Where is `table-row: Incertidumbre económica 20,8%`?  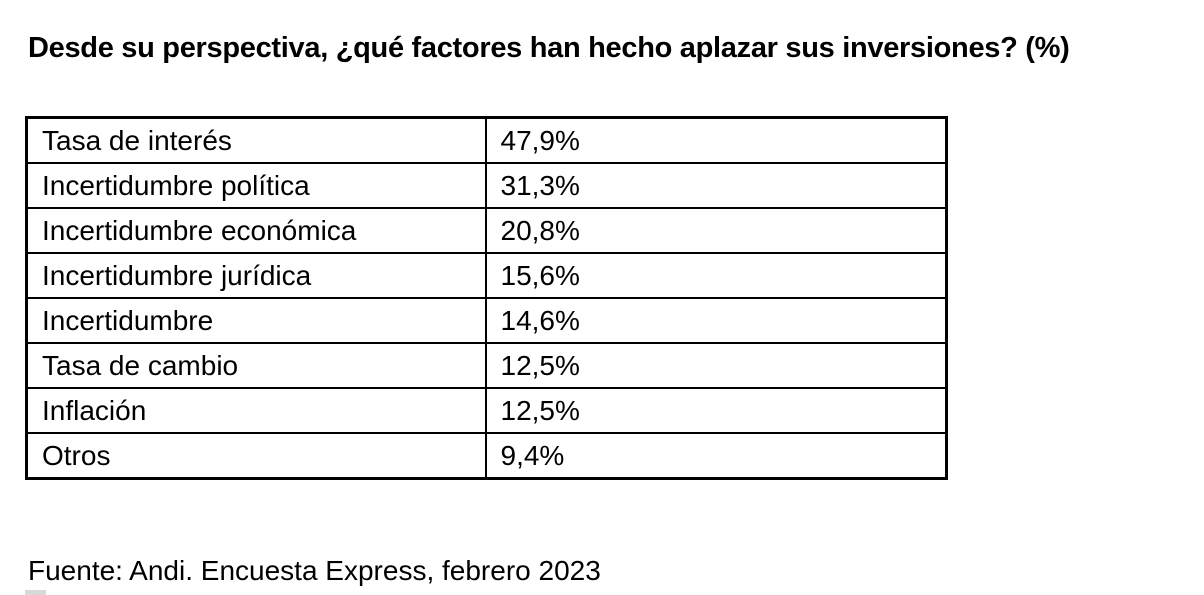 table-row: Incertidumbre económica 20,8% is located at coordinates (486, 230).